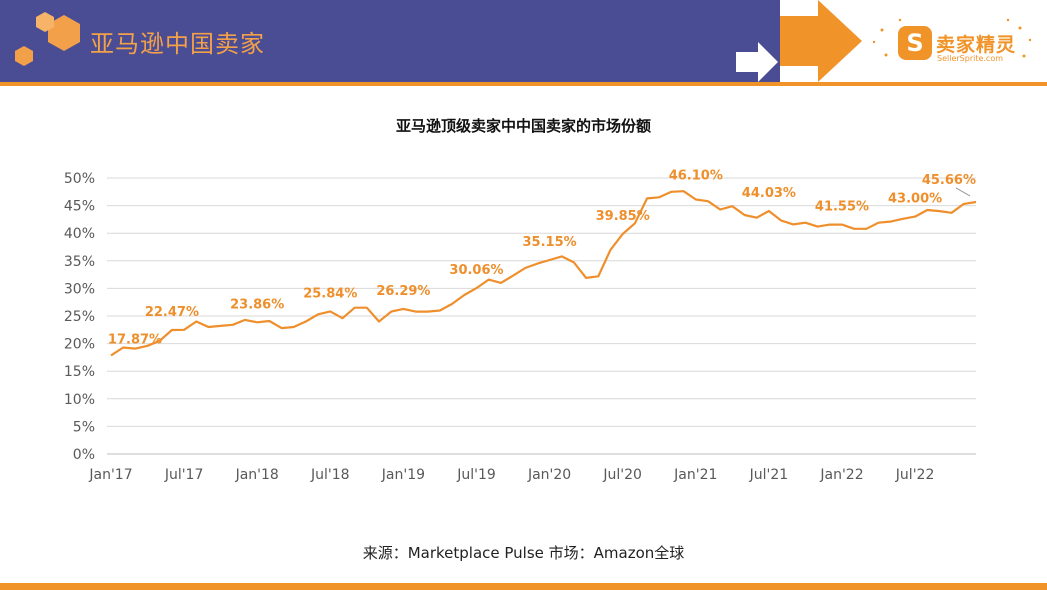 This screenshot has height=590, width=1047. I want to click on y-axis-ticks: 0% 5% 10% 15% 20% 25% 30% 35% 40% 45% 50%, so click(79, 317).